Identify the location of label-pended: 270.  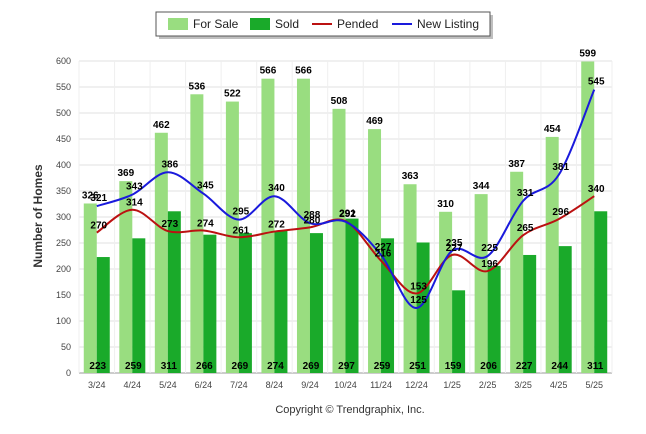
(98, 226).